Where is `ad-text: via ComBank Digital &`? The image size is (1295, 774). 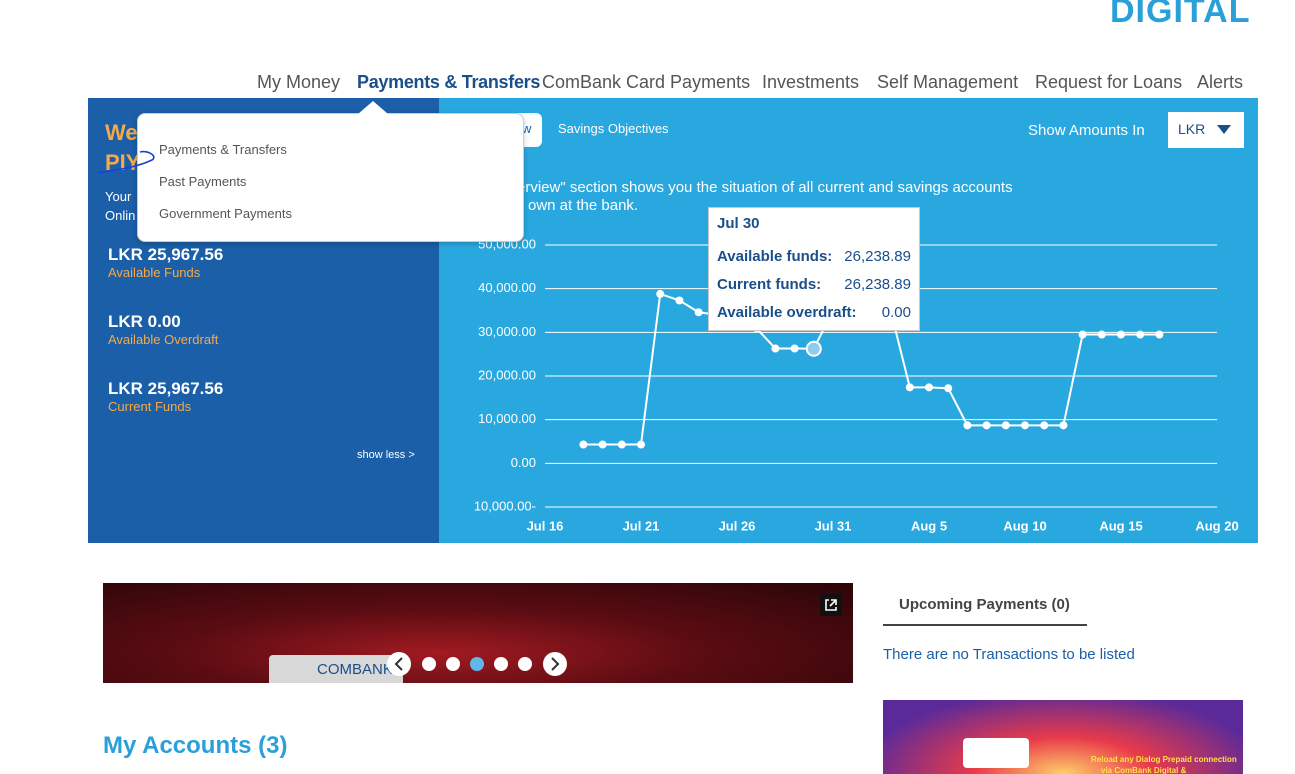 ad-text: via ComBank Digital & is located at coordinates (1144, 770).